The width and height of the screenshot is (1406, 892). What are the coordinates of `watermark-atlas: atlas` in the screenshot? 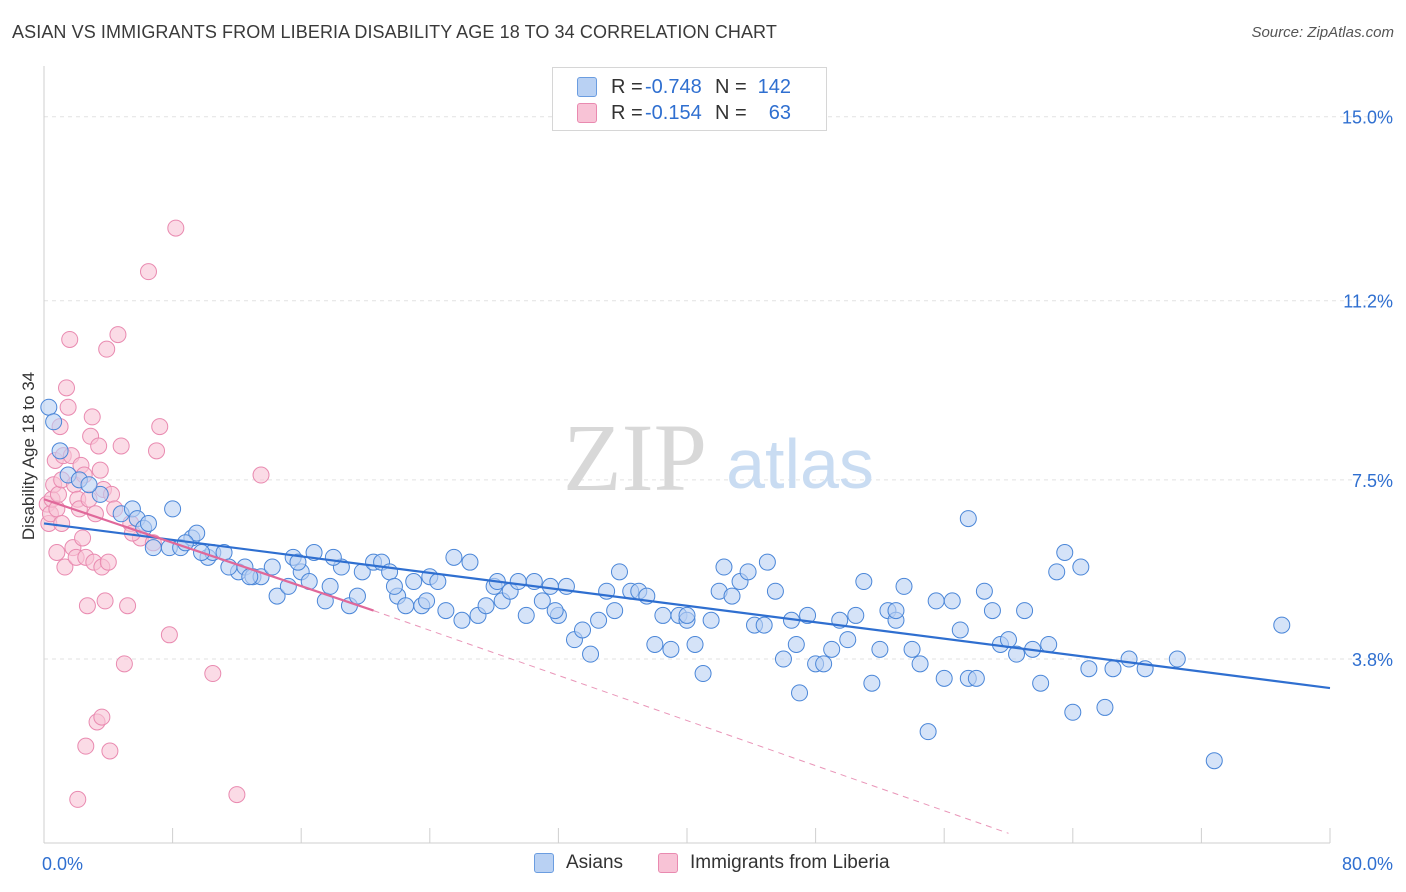 It's located at (800, 464).